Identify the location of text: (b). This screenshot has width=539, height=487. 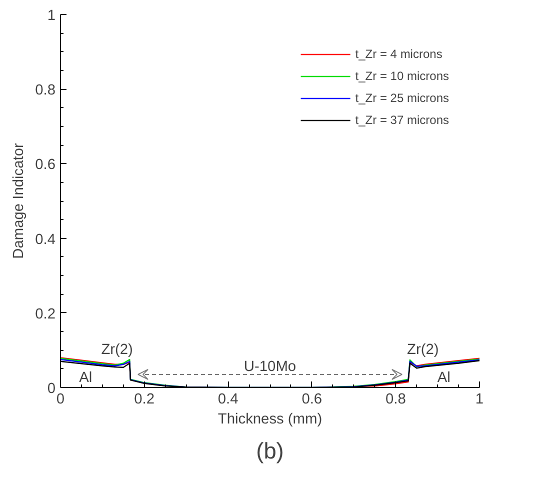
(270, 451).